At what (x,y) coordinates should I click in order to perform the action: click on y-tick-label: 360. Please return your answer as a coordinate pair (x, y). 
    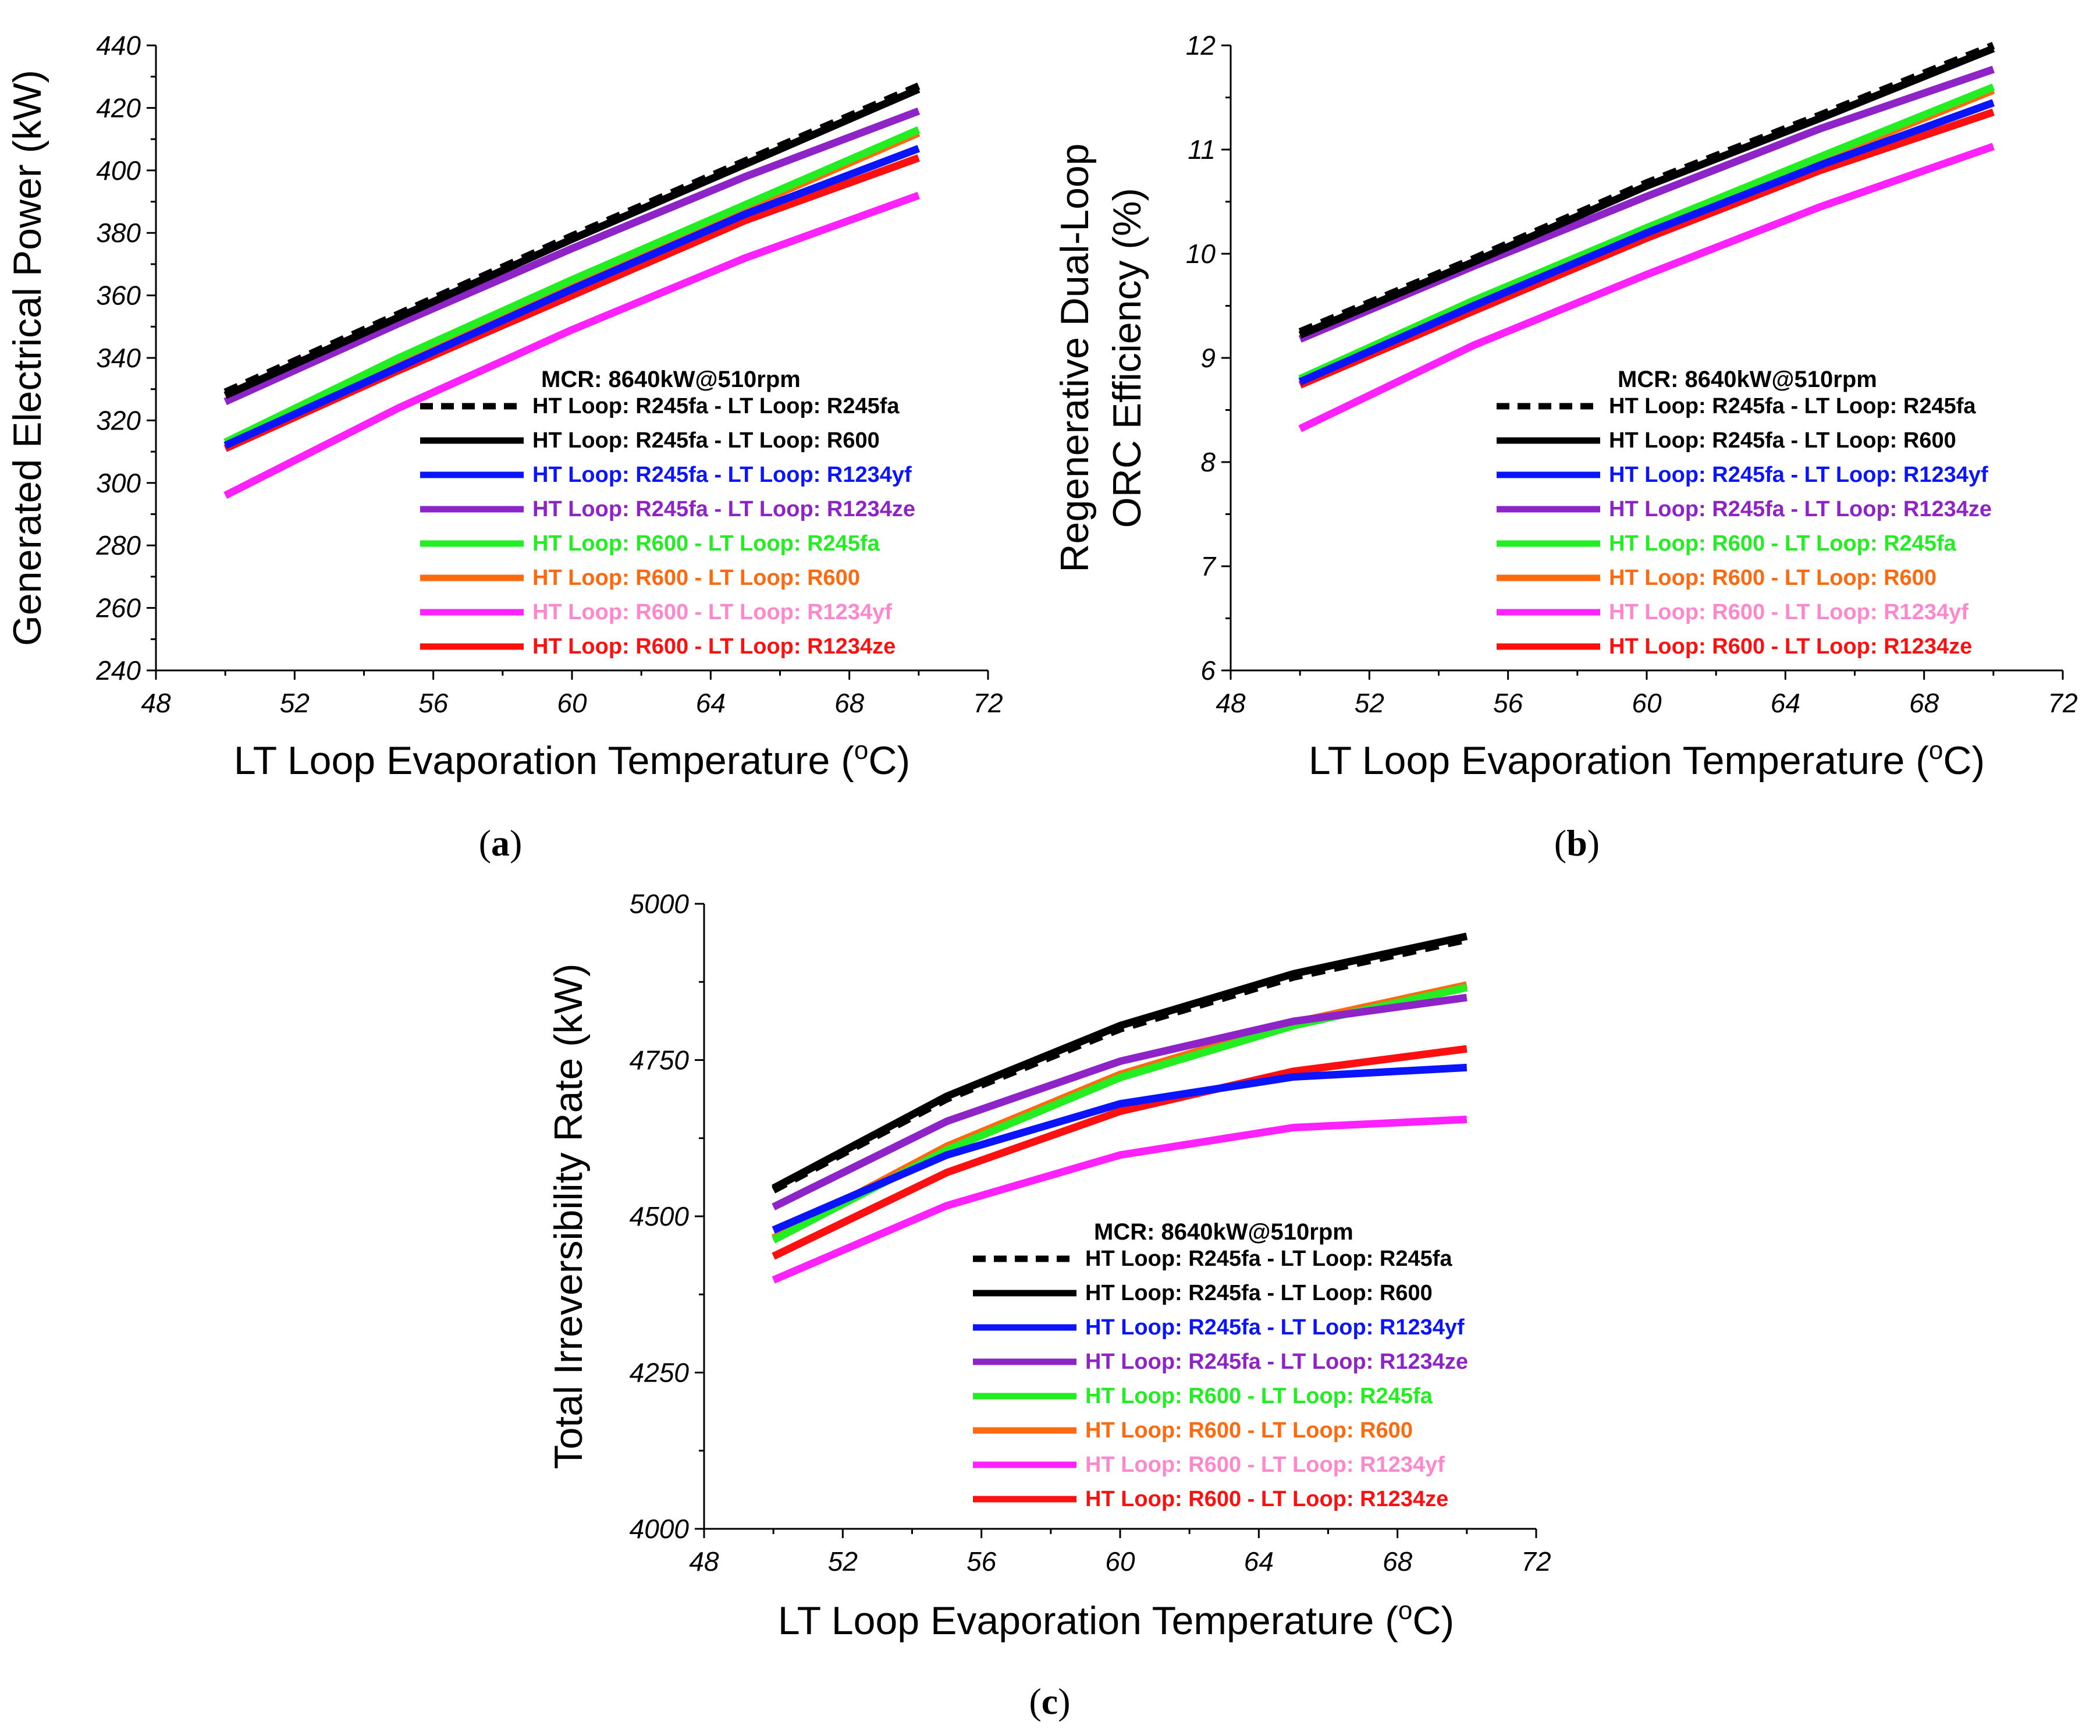
    Looking at the image, I should click on (118, 296).